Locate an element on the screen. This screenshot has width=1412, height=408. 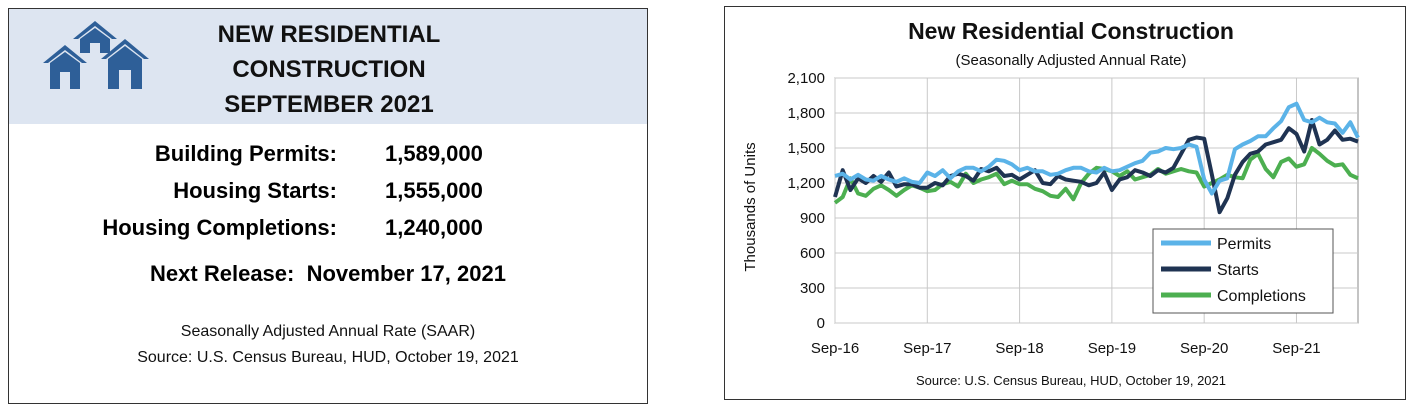
chart-title: New Residential Construction is located at coordinates (1071, 31).